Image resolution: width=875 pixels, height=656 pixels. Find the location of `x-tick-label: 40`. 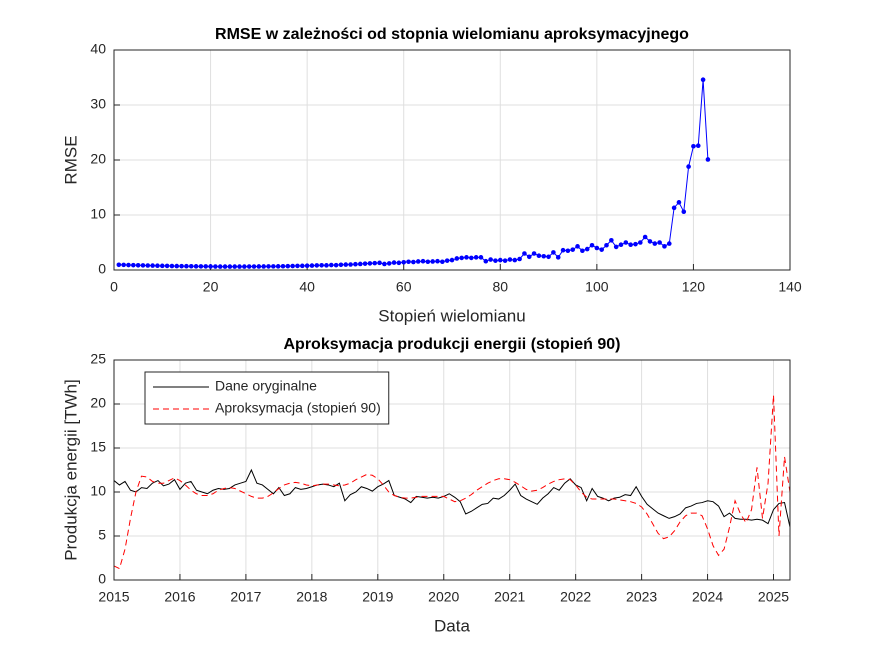

x-tick-label: 40 is located at coordinates (307, 287).